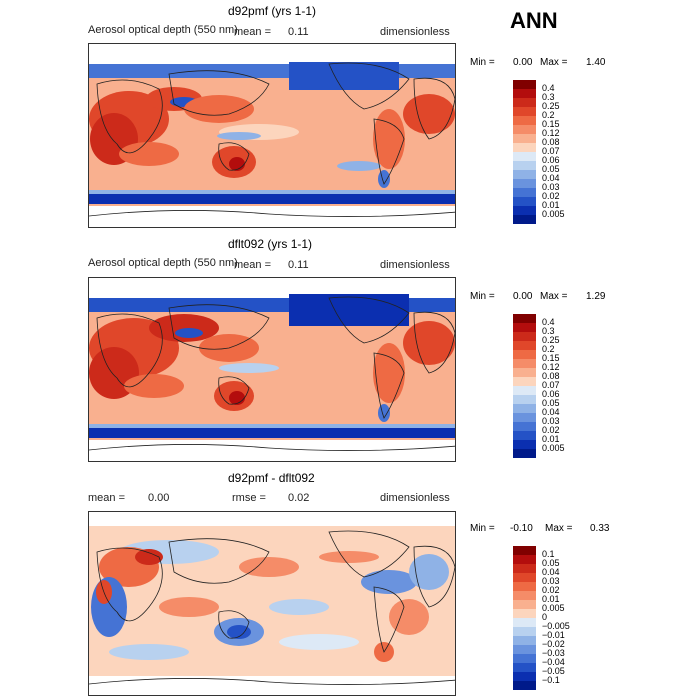 The height and width of the screenshot is (700, 700). What do you see at coordinates (270, 244) in the screenshot?
I see `panel2-title: dflt092 (yrs 1-1)` at bounding box center [270, 244].